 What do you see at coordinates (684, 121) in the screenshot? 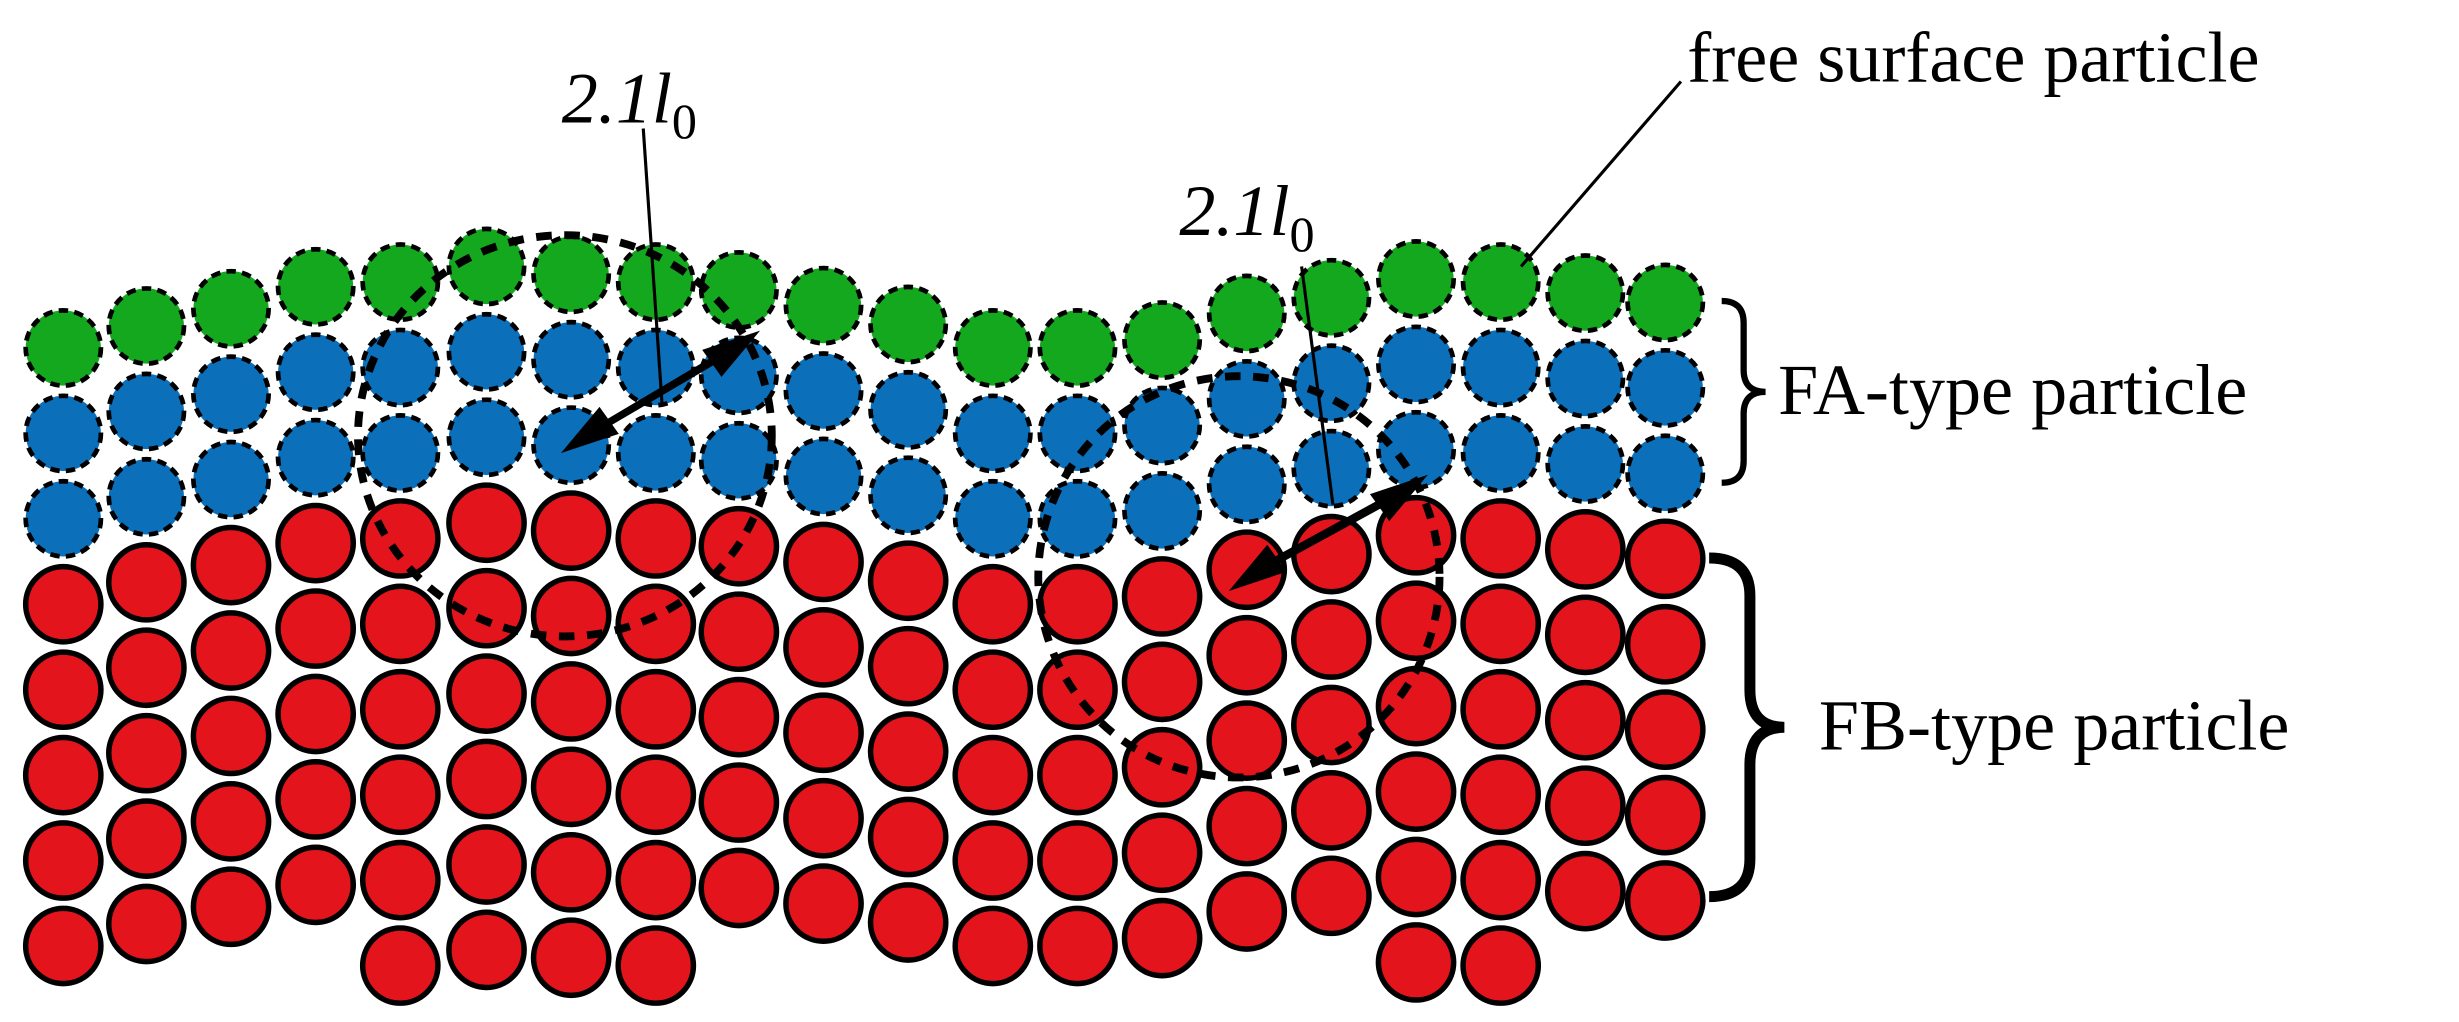
I see `radius-label-subscript: 0` at bounding box center [684, 121].